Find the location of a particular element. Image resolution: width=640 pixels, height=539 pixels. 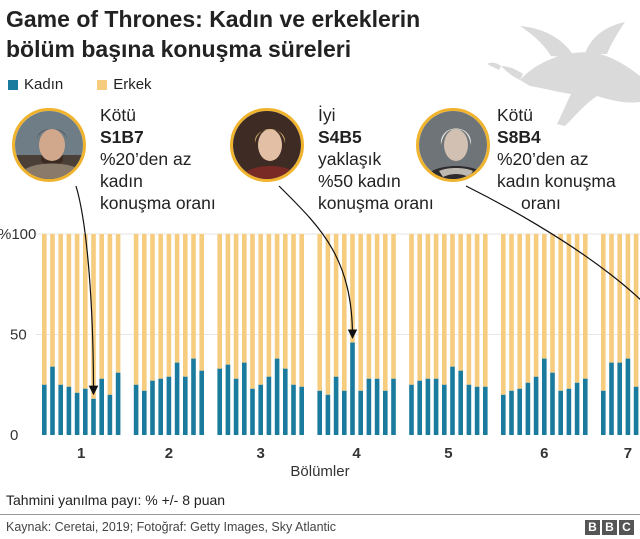

bbc-logo: B B C is located at coordinates (608, 527).